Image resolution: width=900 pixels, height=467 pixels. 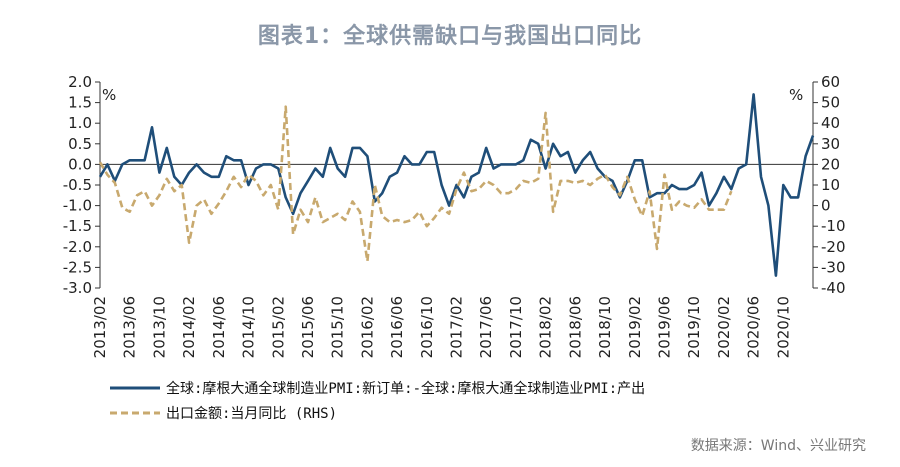 I want to click on left-y-axis: 2.0 1.5 1.0 0.5 0.0 -0.5 -1.0 -1.5 -2.0 -2.5 -3.0, so click(x=82, y=185).